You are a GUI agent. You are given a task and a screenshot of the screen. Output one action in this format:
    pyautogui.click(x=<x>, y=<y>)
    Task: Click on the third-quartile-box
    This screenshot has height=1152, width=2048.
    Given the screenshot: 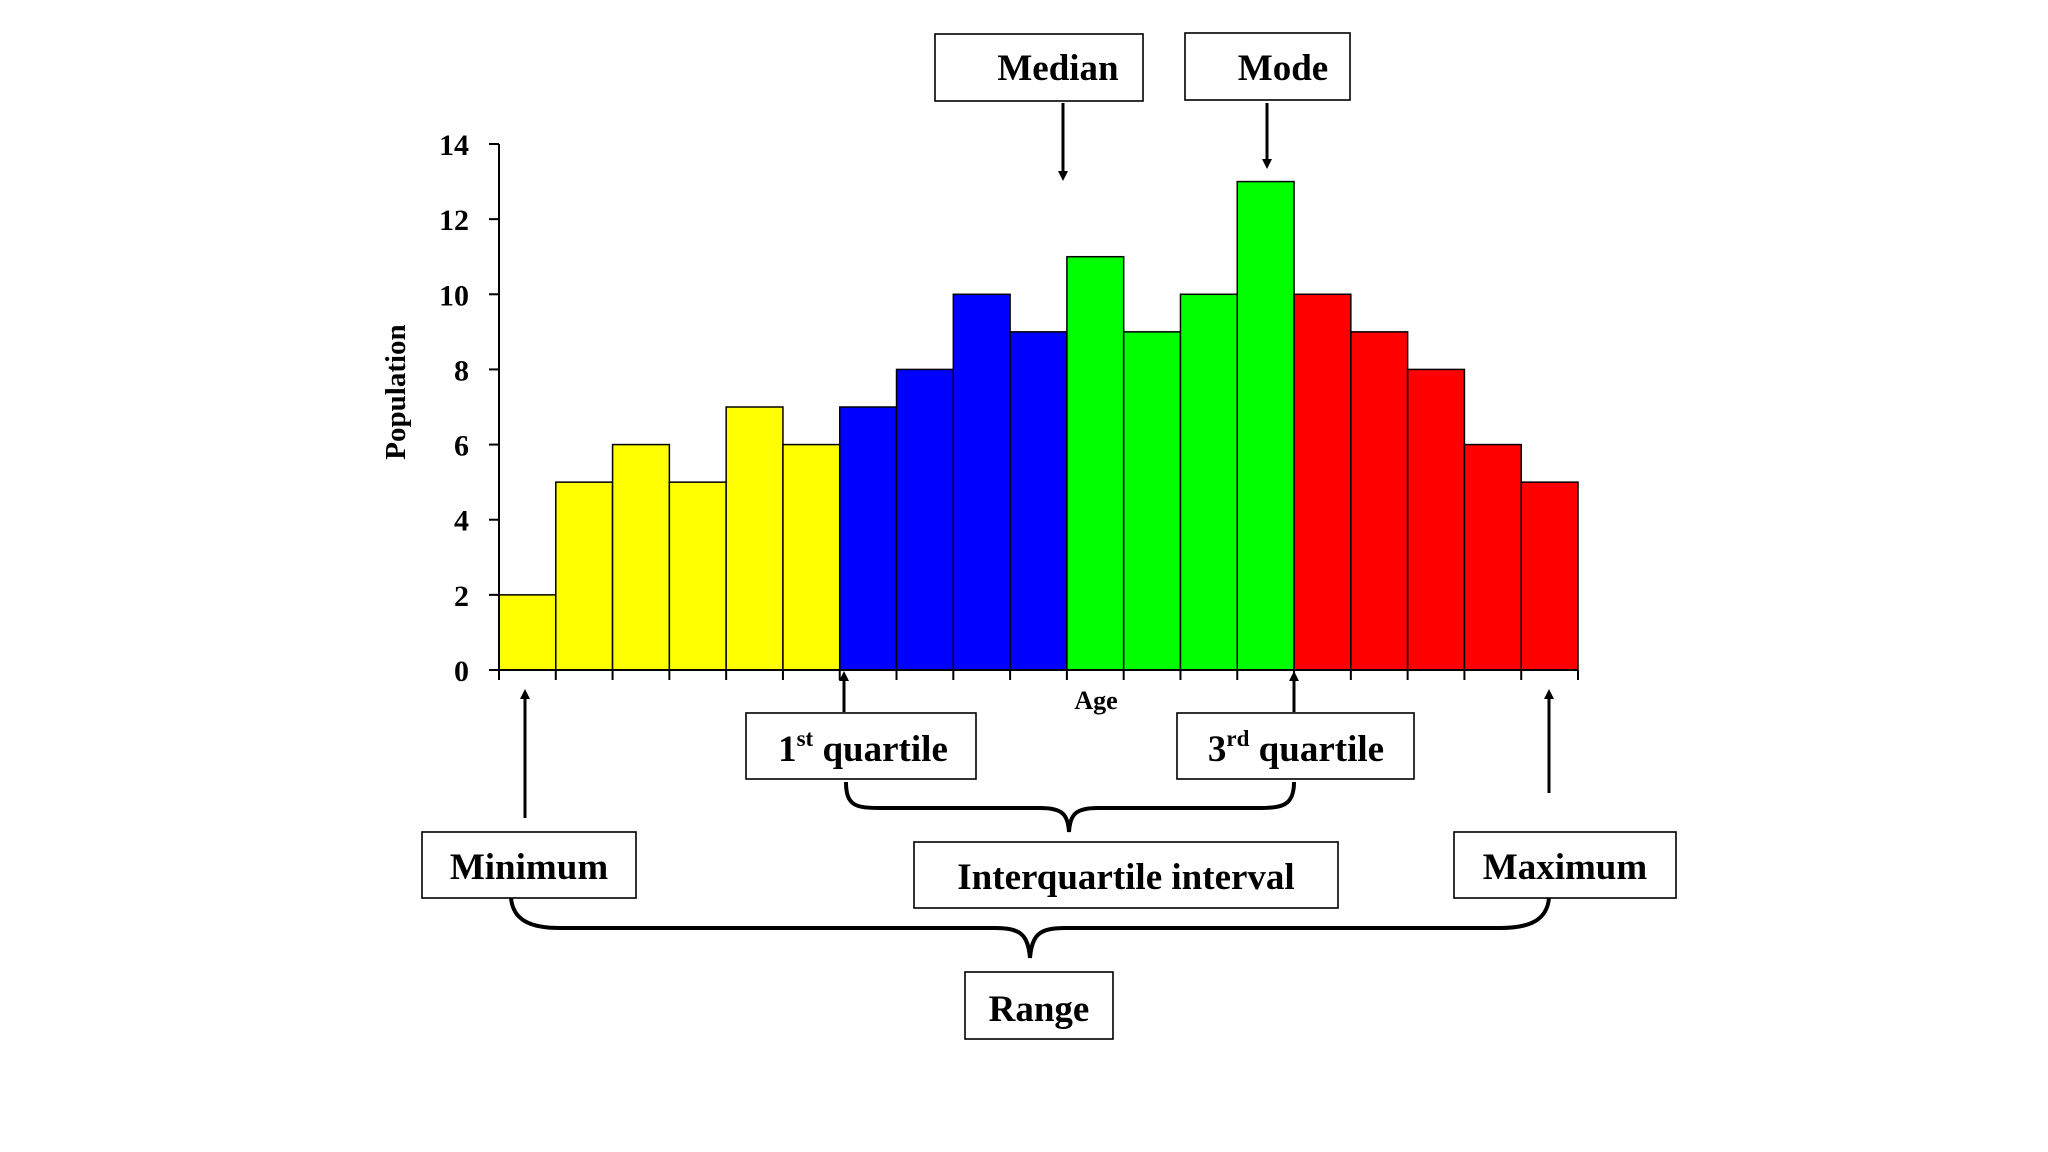 What is the action you would take?
    pyautogui.click(x=1295, y=746)
    